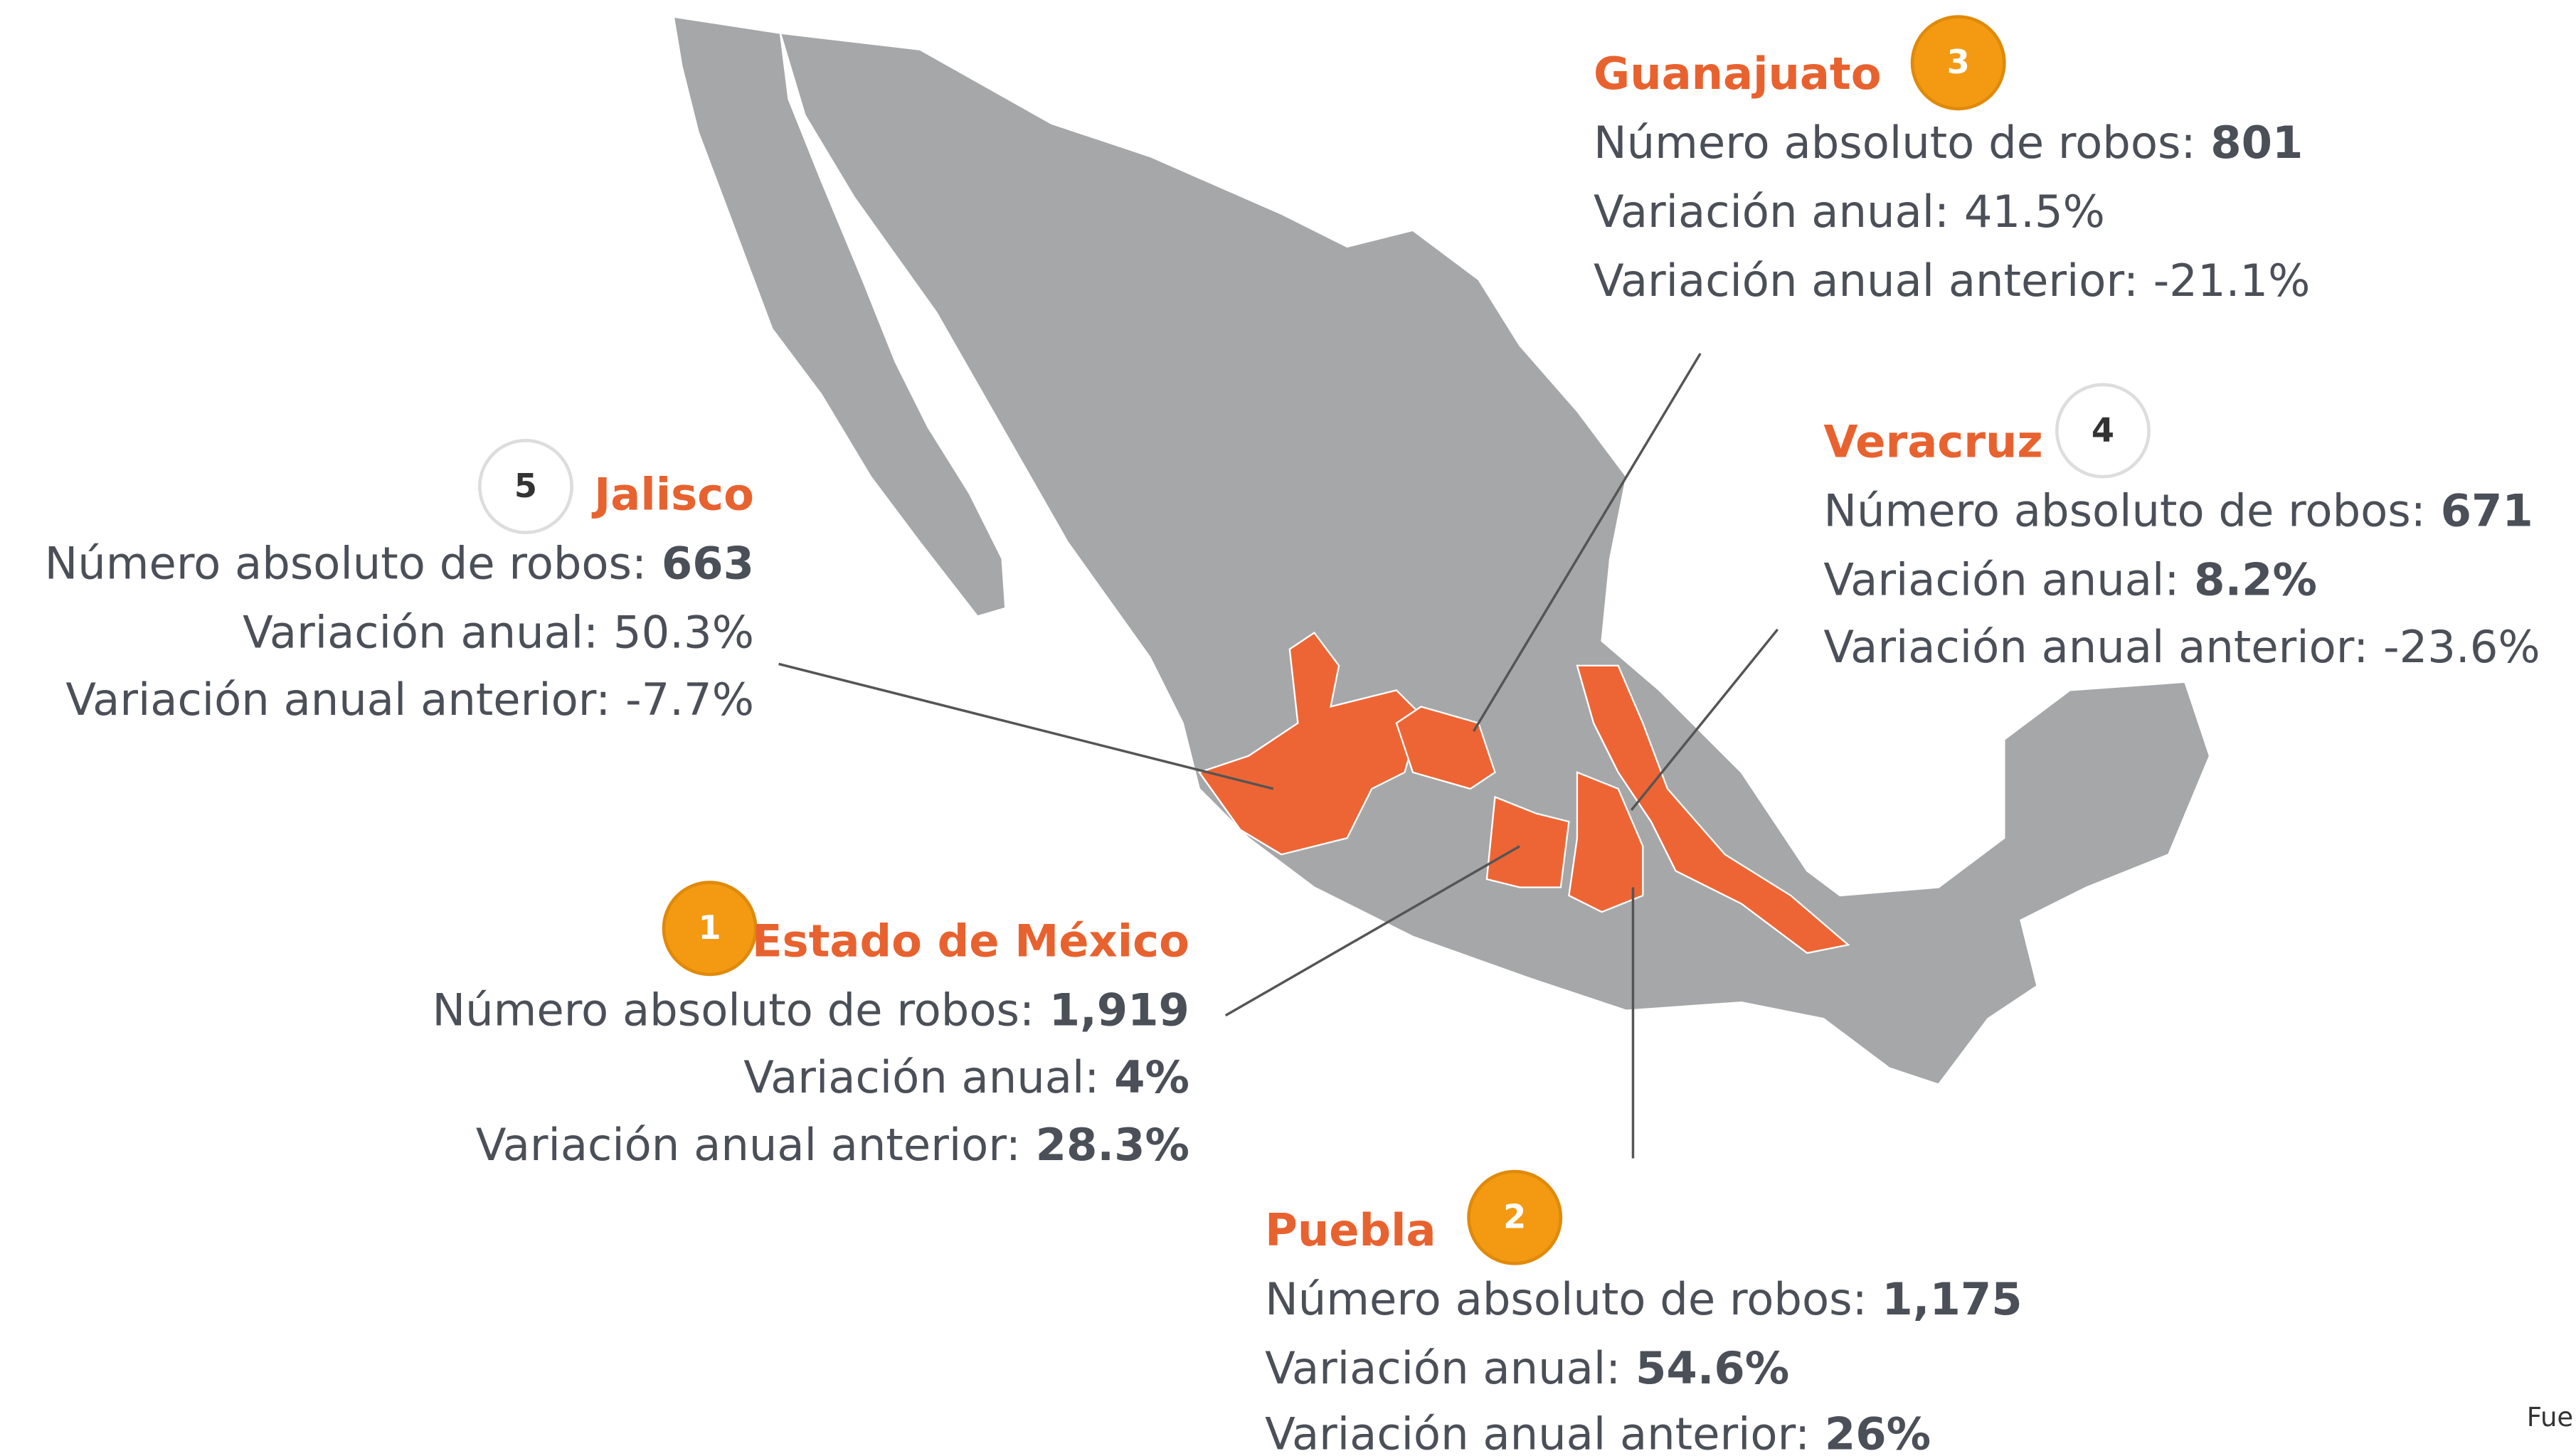 The height and width of the screenshot is (1456, 2576). I want to click on stat-value: -23.6%, so click(2461, 647).